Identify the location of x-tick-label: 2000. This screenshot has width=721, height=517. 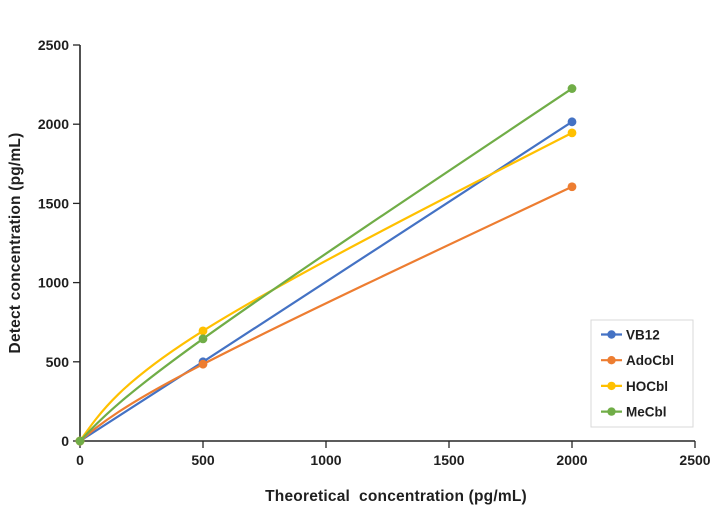
(571, 460).